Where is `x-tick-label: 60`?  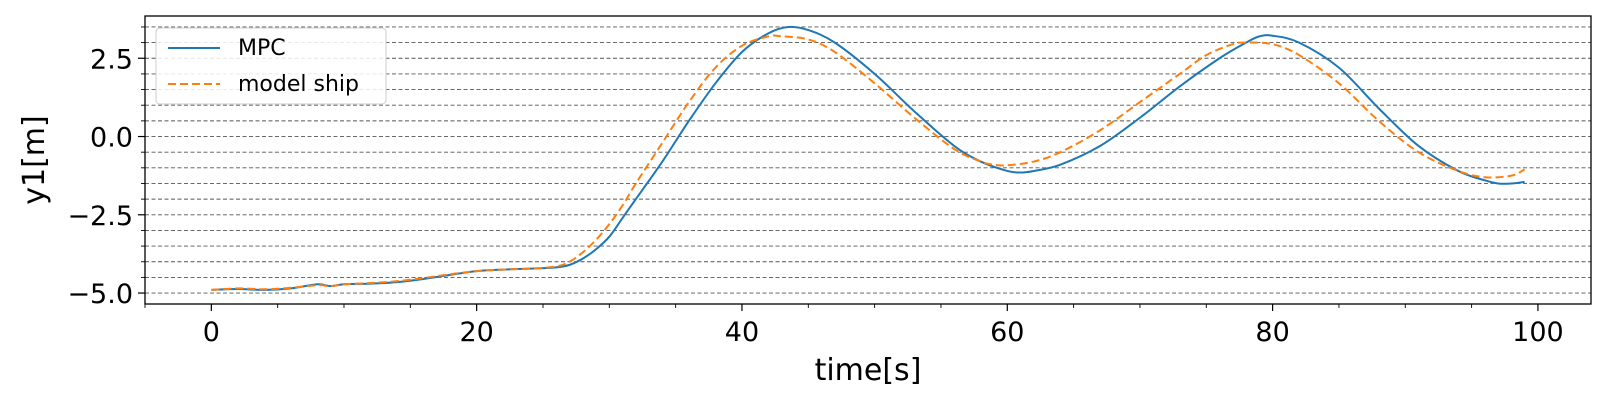 x-tick-label: 60 is located at coordinates (1007, 332).